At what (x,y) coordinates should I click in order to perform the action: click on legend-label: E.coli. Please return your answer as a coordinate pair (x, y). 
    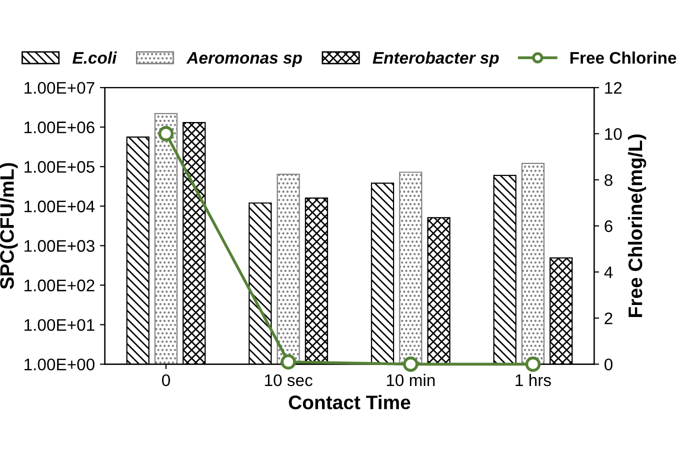
    Looking at the image, I should click on (94, 58).